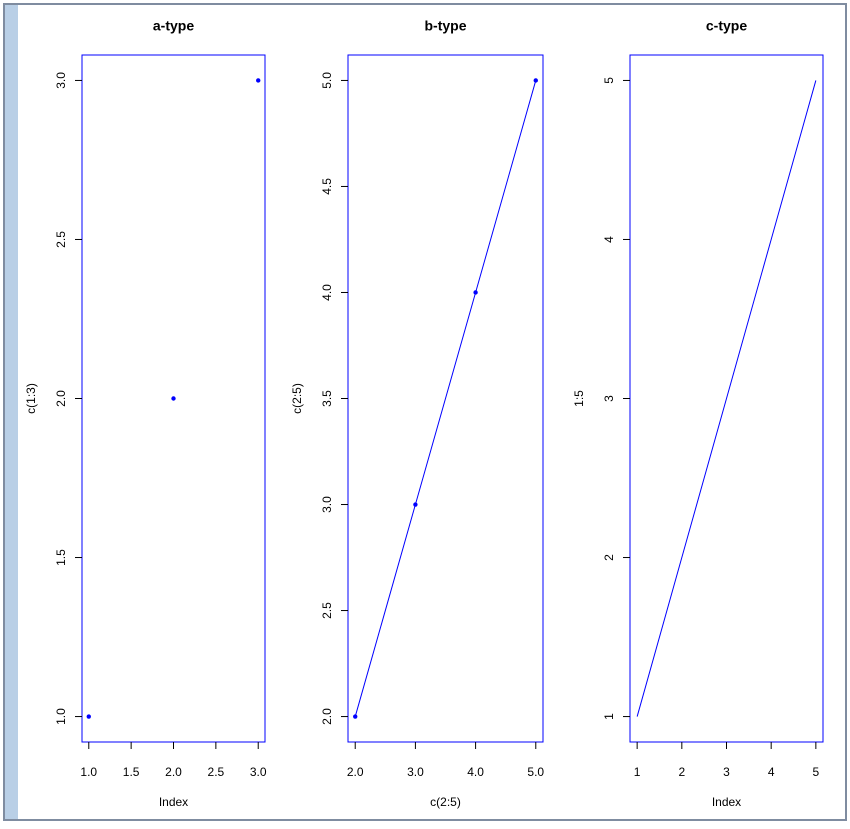 The height and width of the screenshot is (829, 850). Describe the element at coordinates (681, 772) in the screenshot. I see `x-tick-label: 2` at that location.